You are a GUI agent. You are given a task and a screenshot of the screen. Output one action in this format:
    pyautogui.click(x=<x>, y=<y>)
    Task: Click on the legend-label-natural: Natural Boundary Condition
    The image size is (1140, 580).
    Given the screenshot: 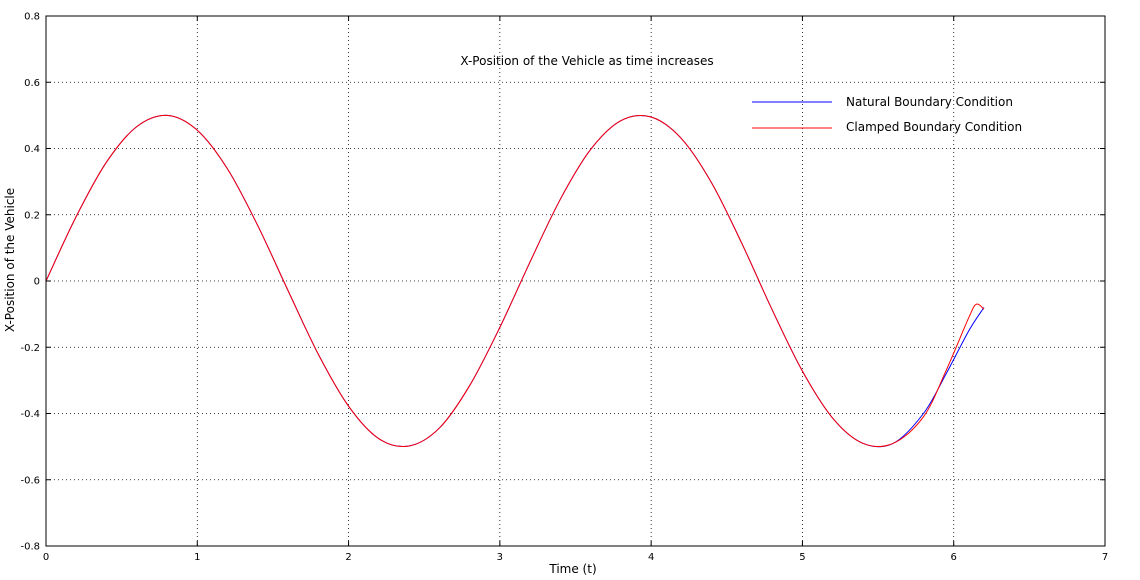 What is the action you would take?
    pyautogui.click(x=929, y=102)
    